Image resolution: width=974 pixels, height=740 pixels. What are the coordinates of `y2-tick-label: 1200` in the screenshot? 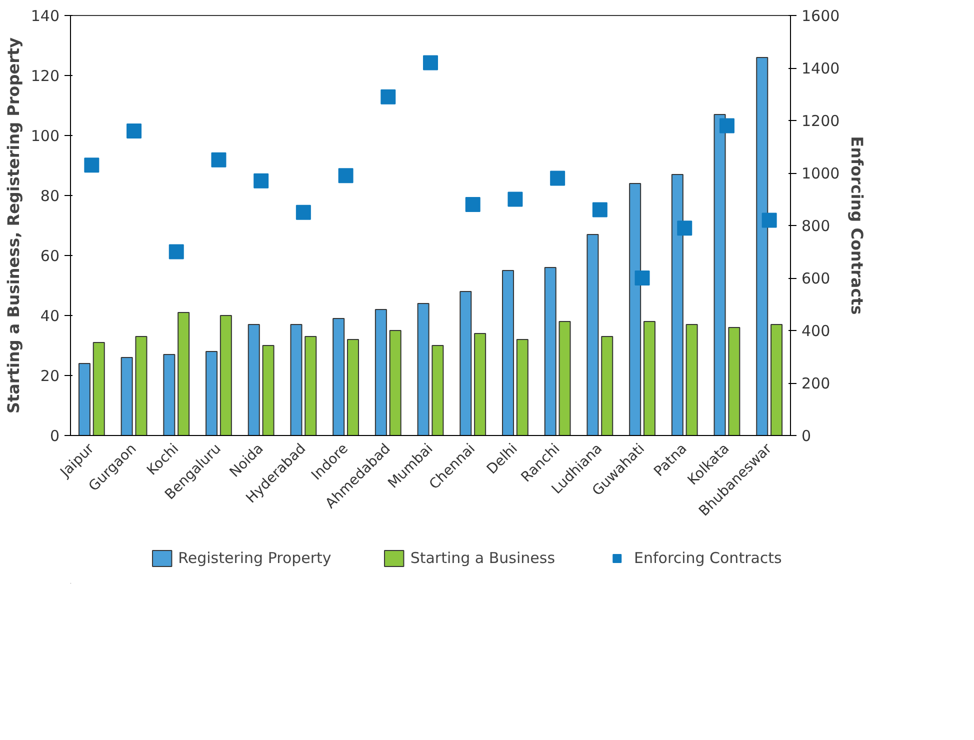 It's located at (821, 121).